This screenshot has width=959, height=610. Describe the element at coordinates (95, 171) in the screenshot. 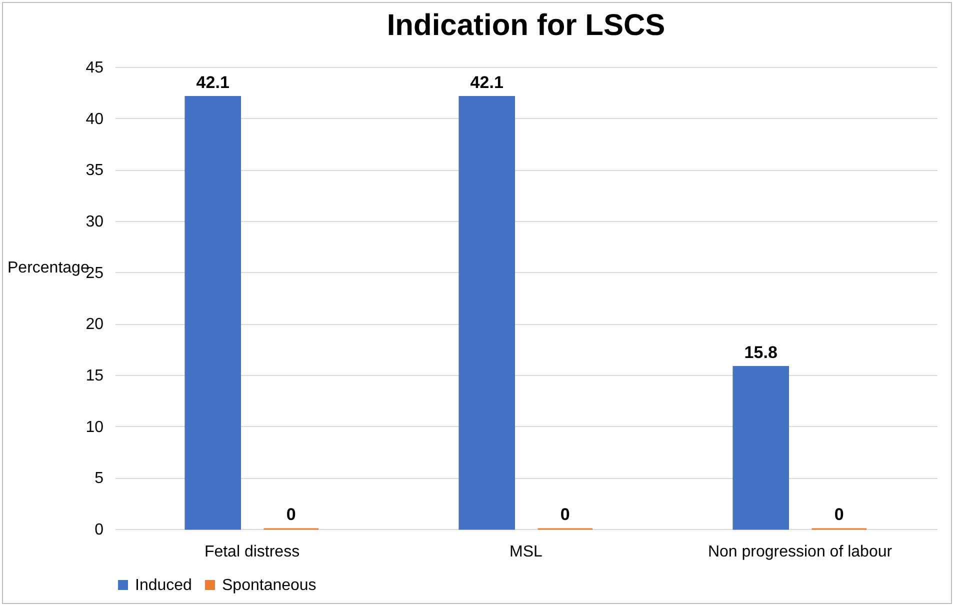

I see `y-tick-label: 35` at that location.